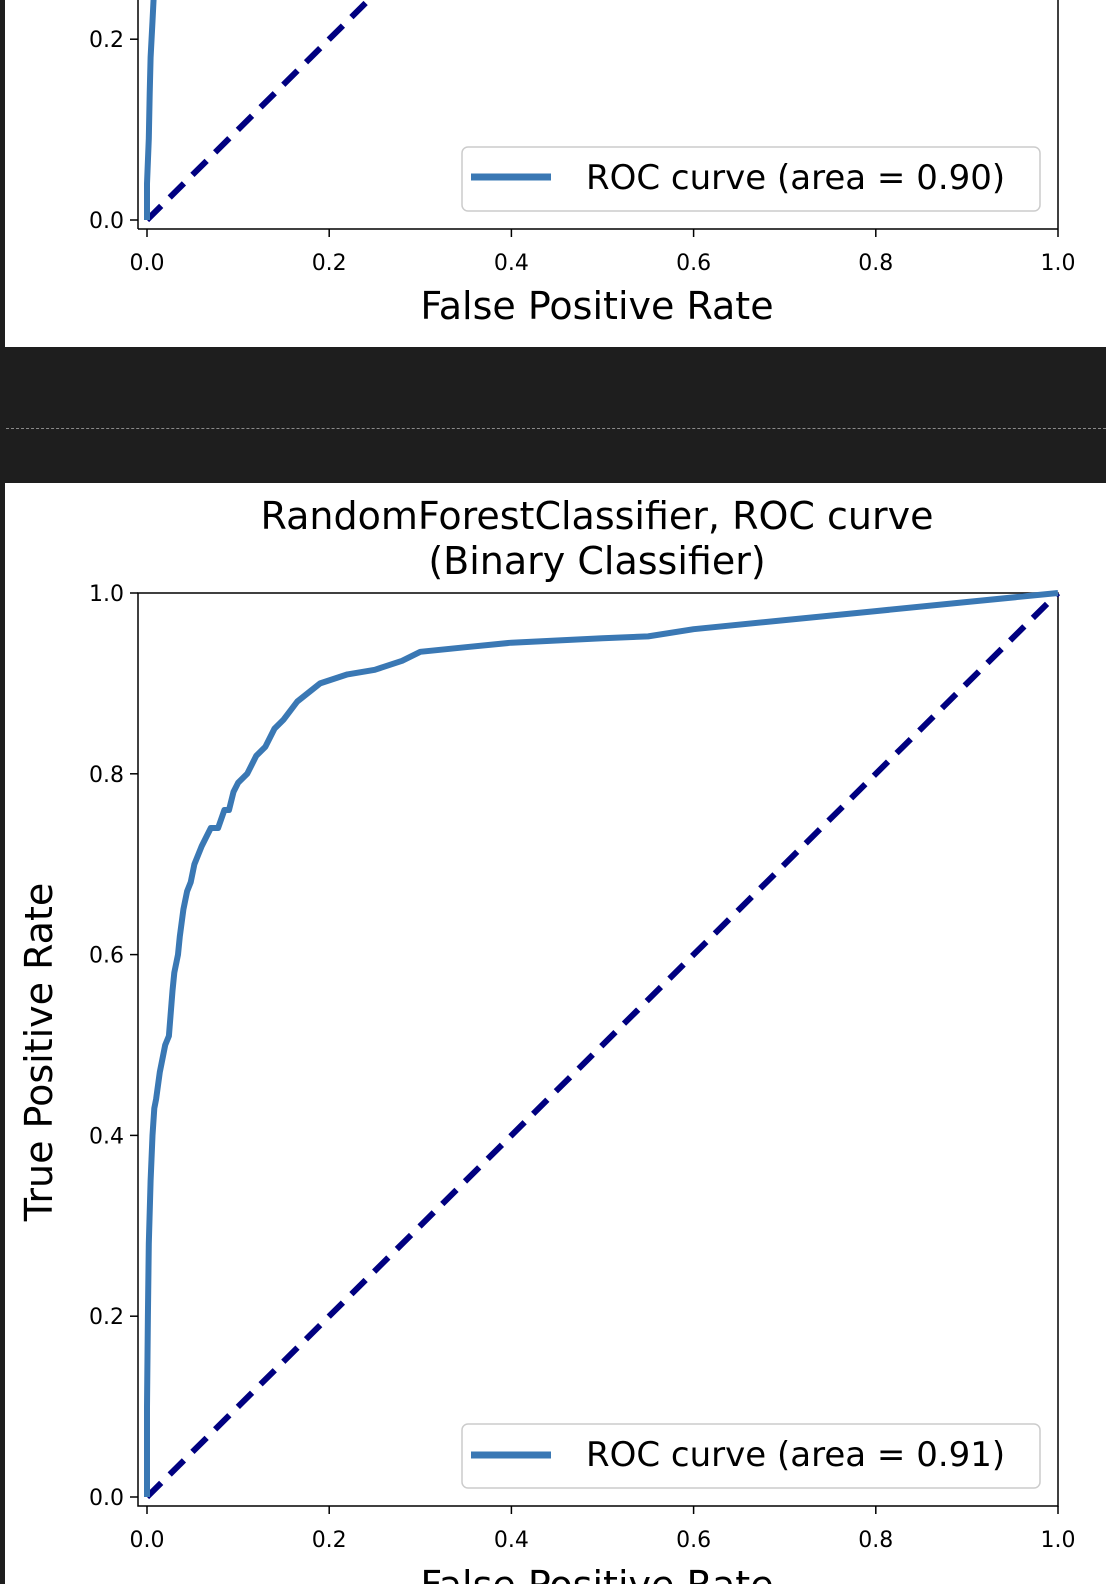  Describe the element at coordinates (150, 110) in the screenshot. I see `roc-curve-line` at that location.